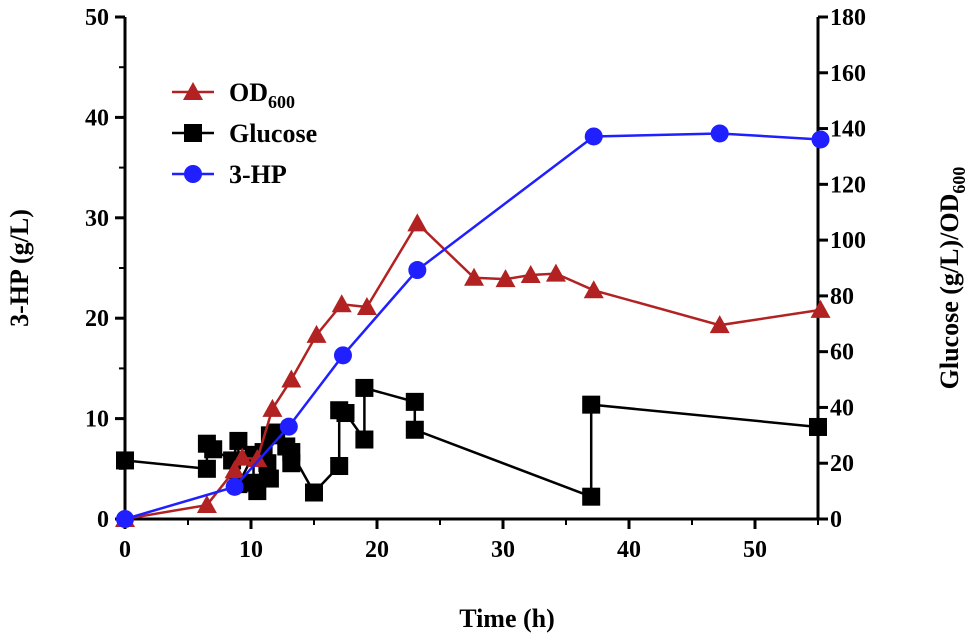 The height and width of the screenshot is (639, 975). Describe the element at coordinates (755, 550) in the screenshot. I see `x-tick-label: 50` at that location.